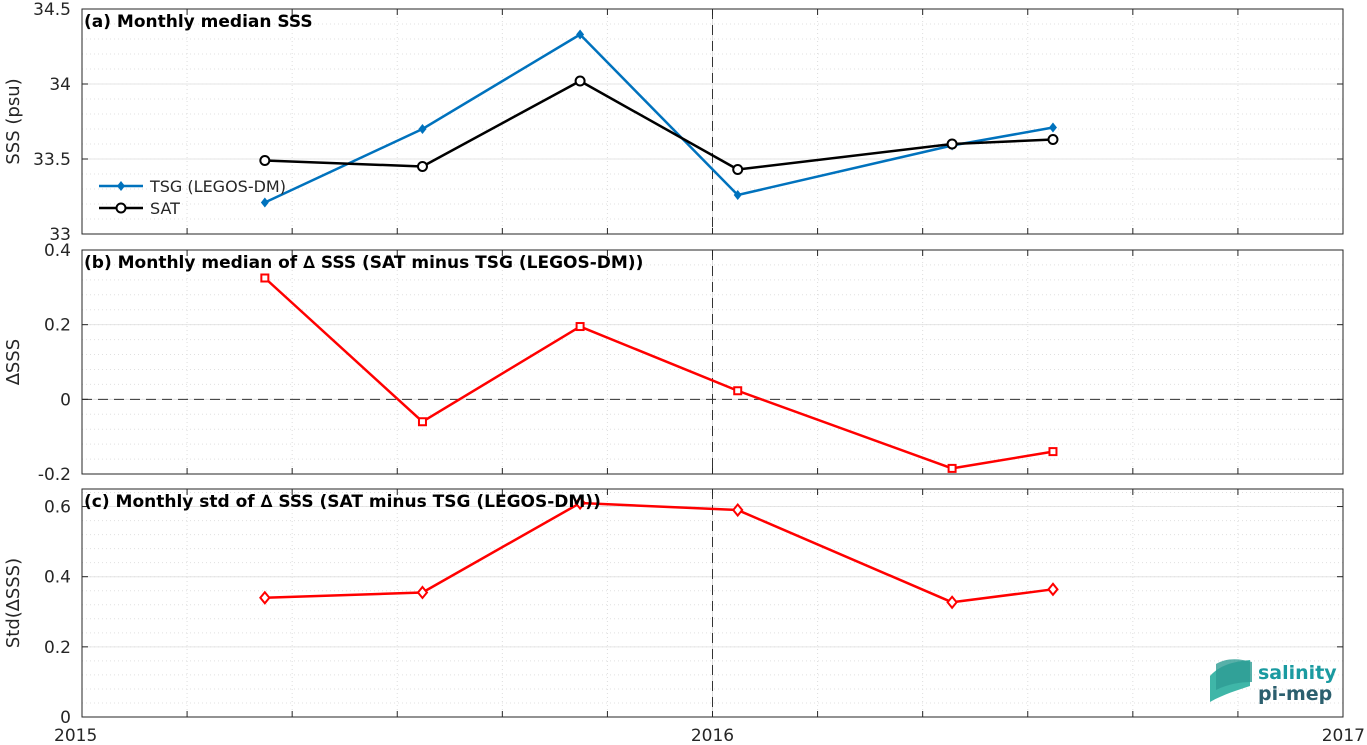  I want to click on y-tick-label: -0.2, so click(54, 475).